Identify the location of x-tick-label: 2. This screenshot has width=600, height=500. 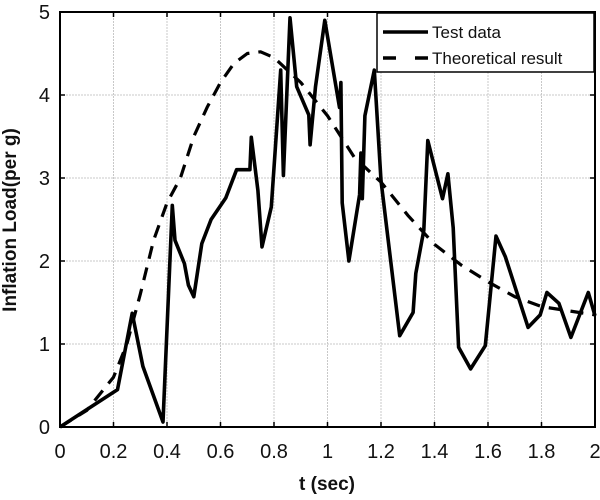
(594, 452).